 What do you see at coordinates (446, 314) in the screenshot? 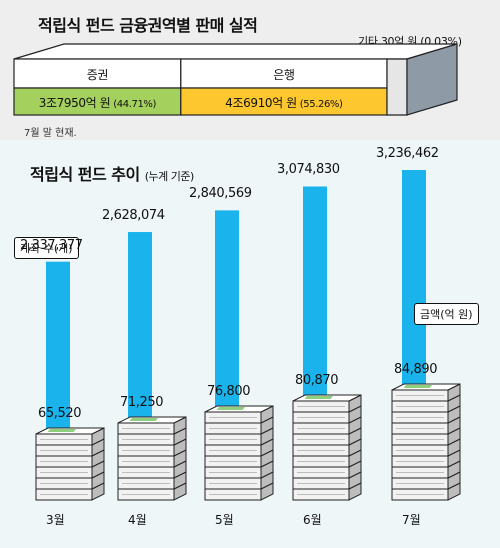
I see `amount-callout: 금액(억 원)` at bounding box center [446, 314].